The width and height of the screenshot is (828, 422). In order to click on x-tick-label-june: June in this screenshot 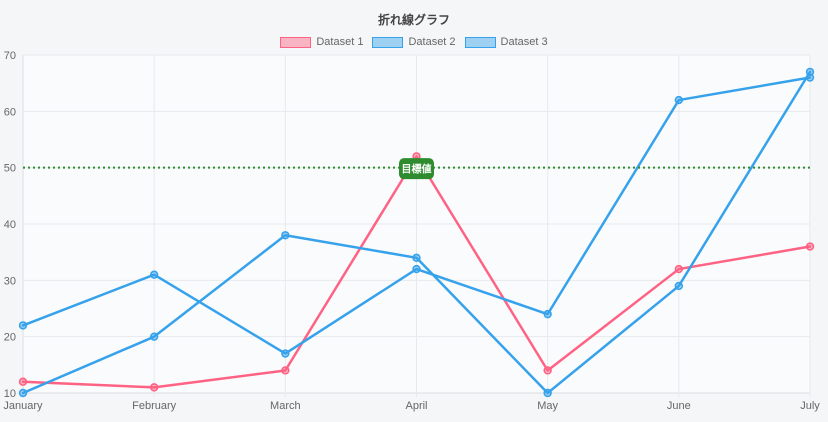, I will do `click(679, 406)`.